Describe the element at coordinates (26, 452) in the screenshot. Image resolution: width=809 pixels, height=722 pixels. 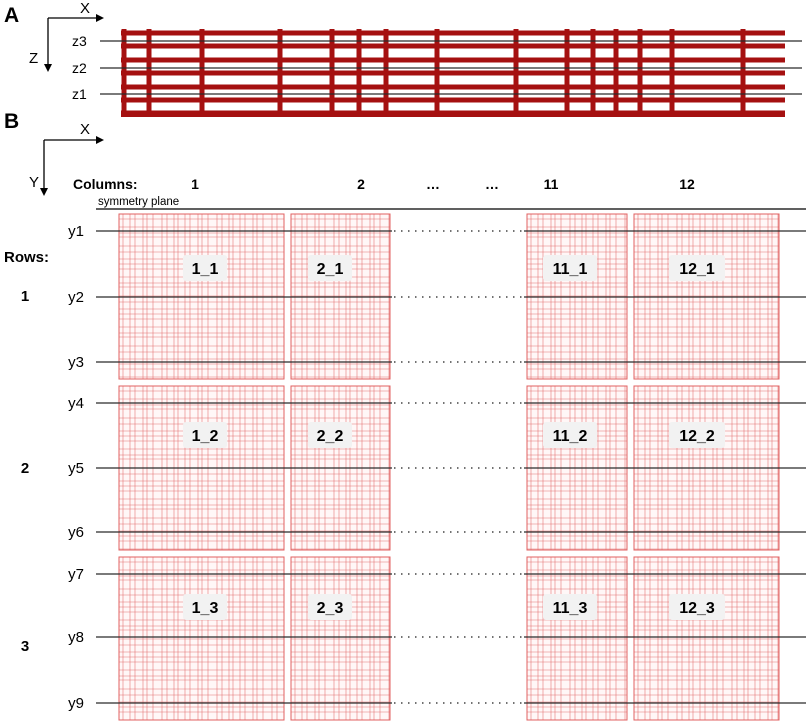
I see `row-headers: Rows: 1 2 3` at that location.